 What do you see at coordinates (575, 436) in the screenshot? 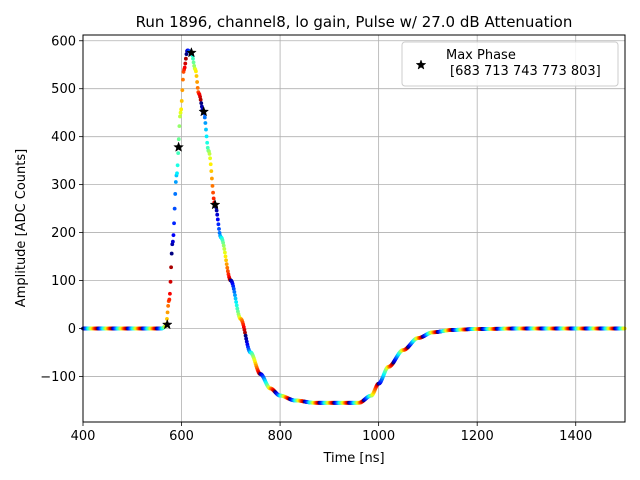
I see `x-tick-label: 1400` at bounding box center [575, 436].